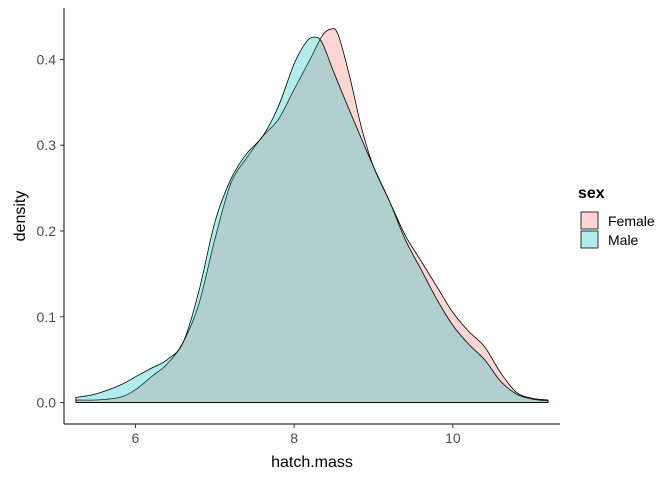  What do you see at coordinates (47, 231) in the screenshot?
I see `y-tick-label: 0.2` at bounding box center [47, 231].